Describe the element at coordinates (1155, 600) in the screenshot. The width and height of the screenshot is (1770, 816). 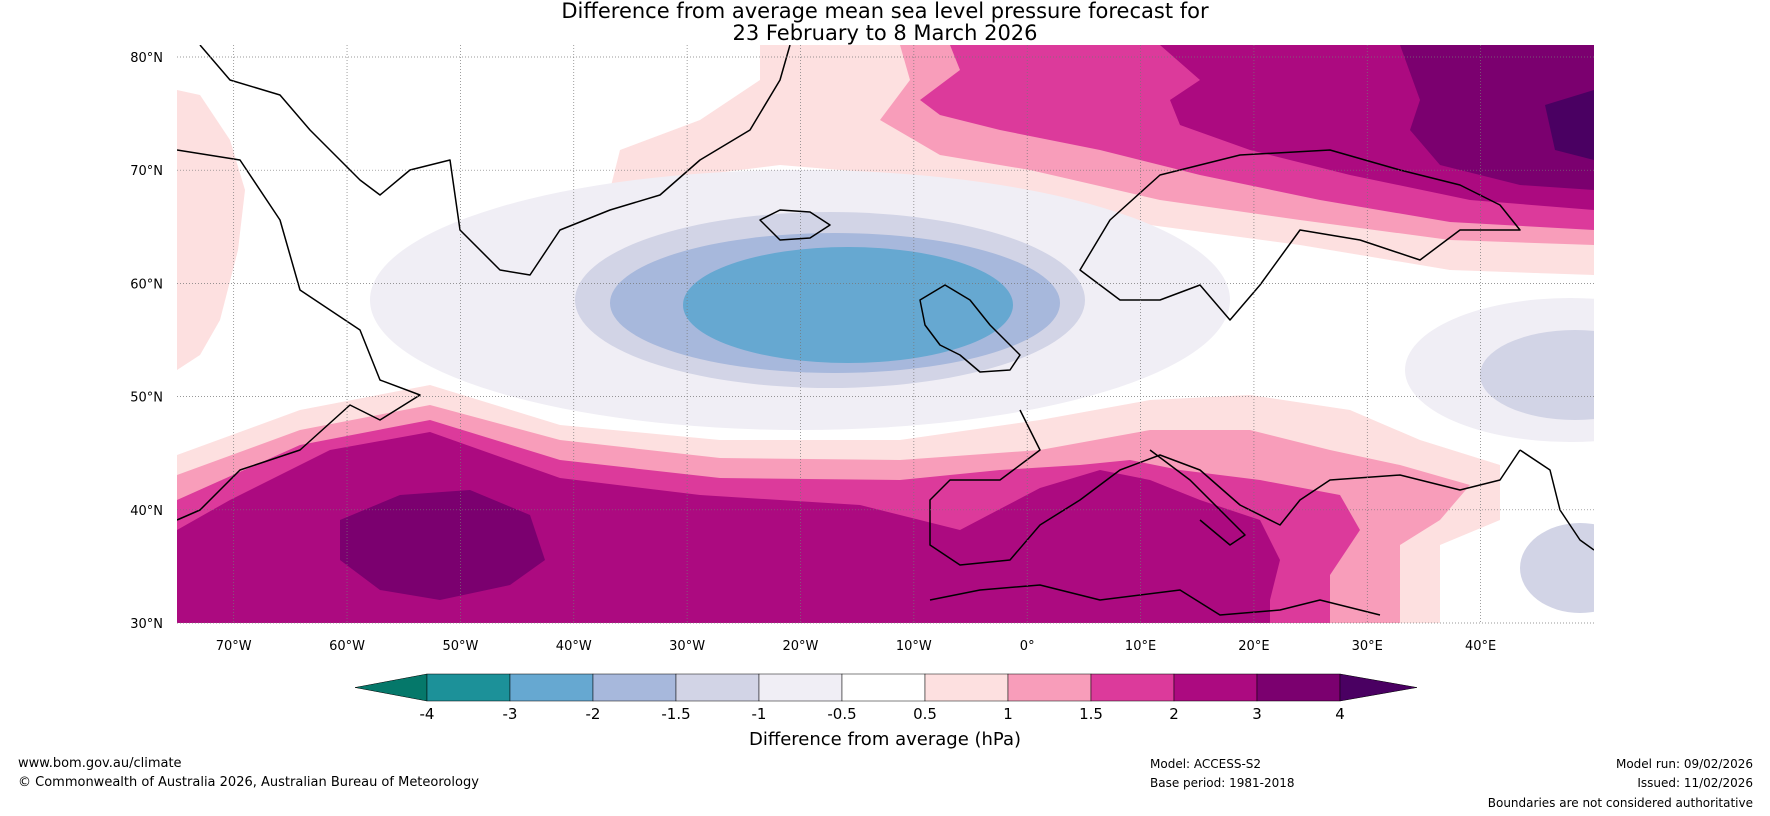
I see `africa-coast` at that location.